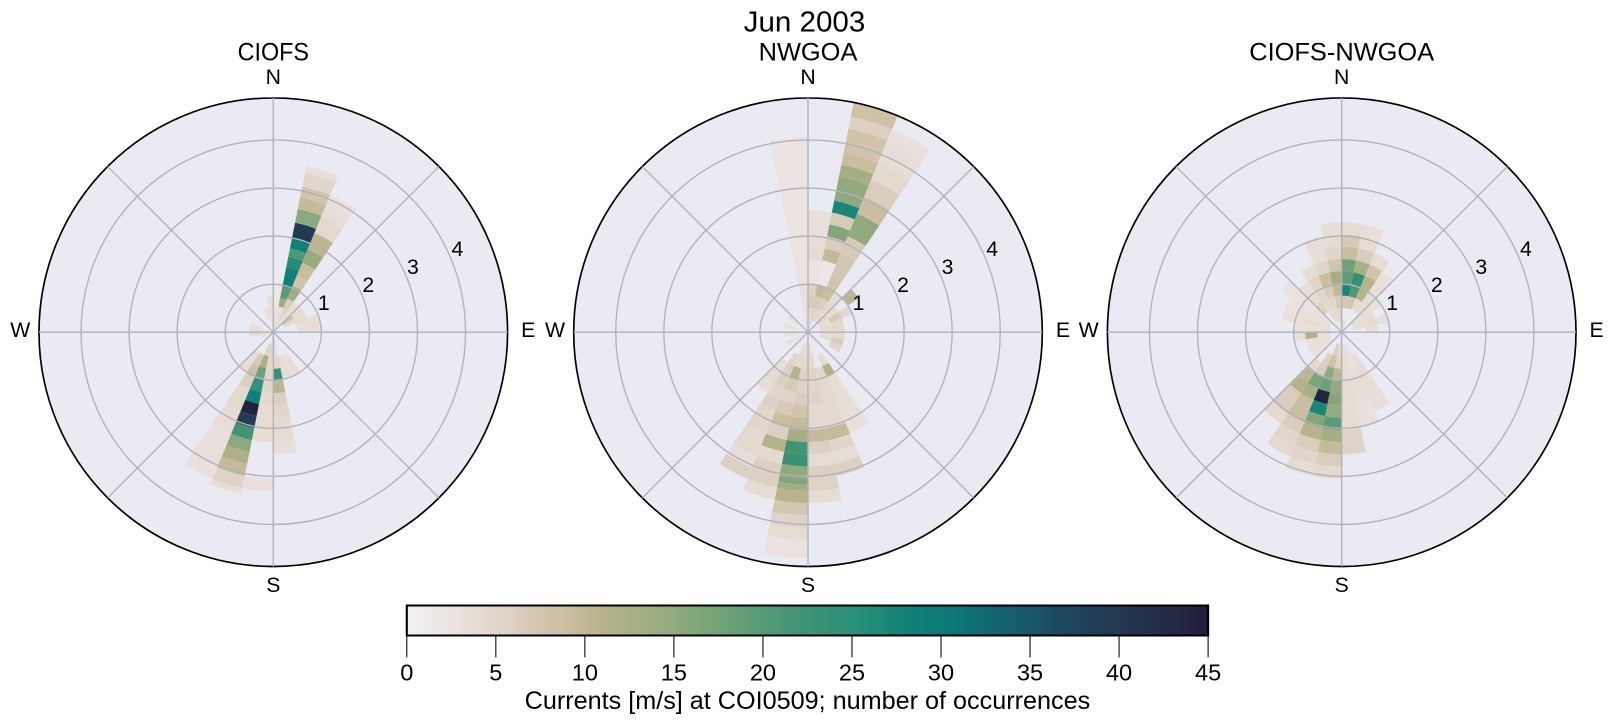  Describe the element at coordinates (808, 53) in the screenshot. I see `svg-text: NWGOA` at that location.